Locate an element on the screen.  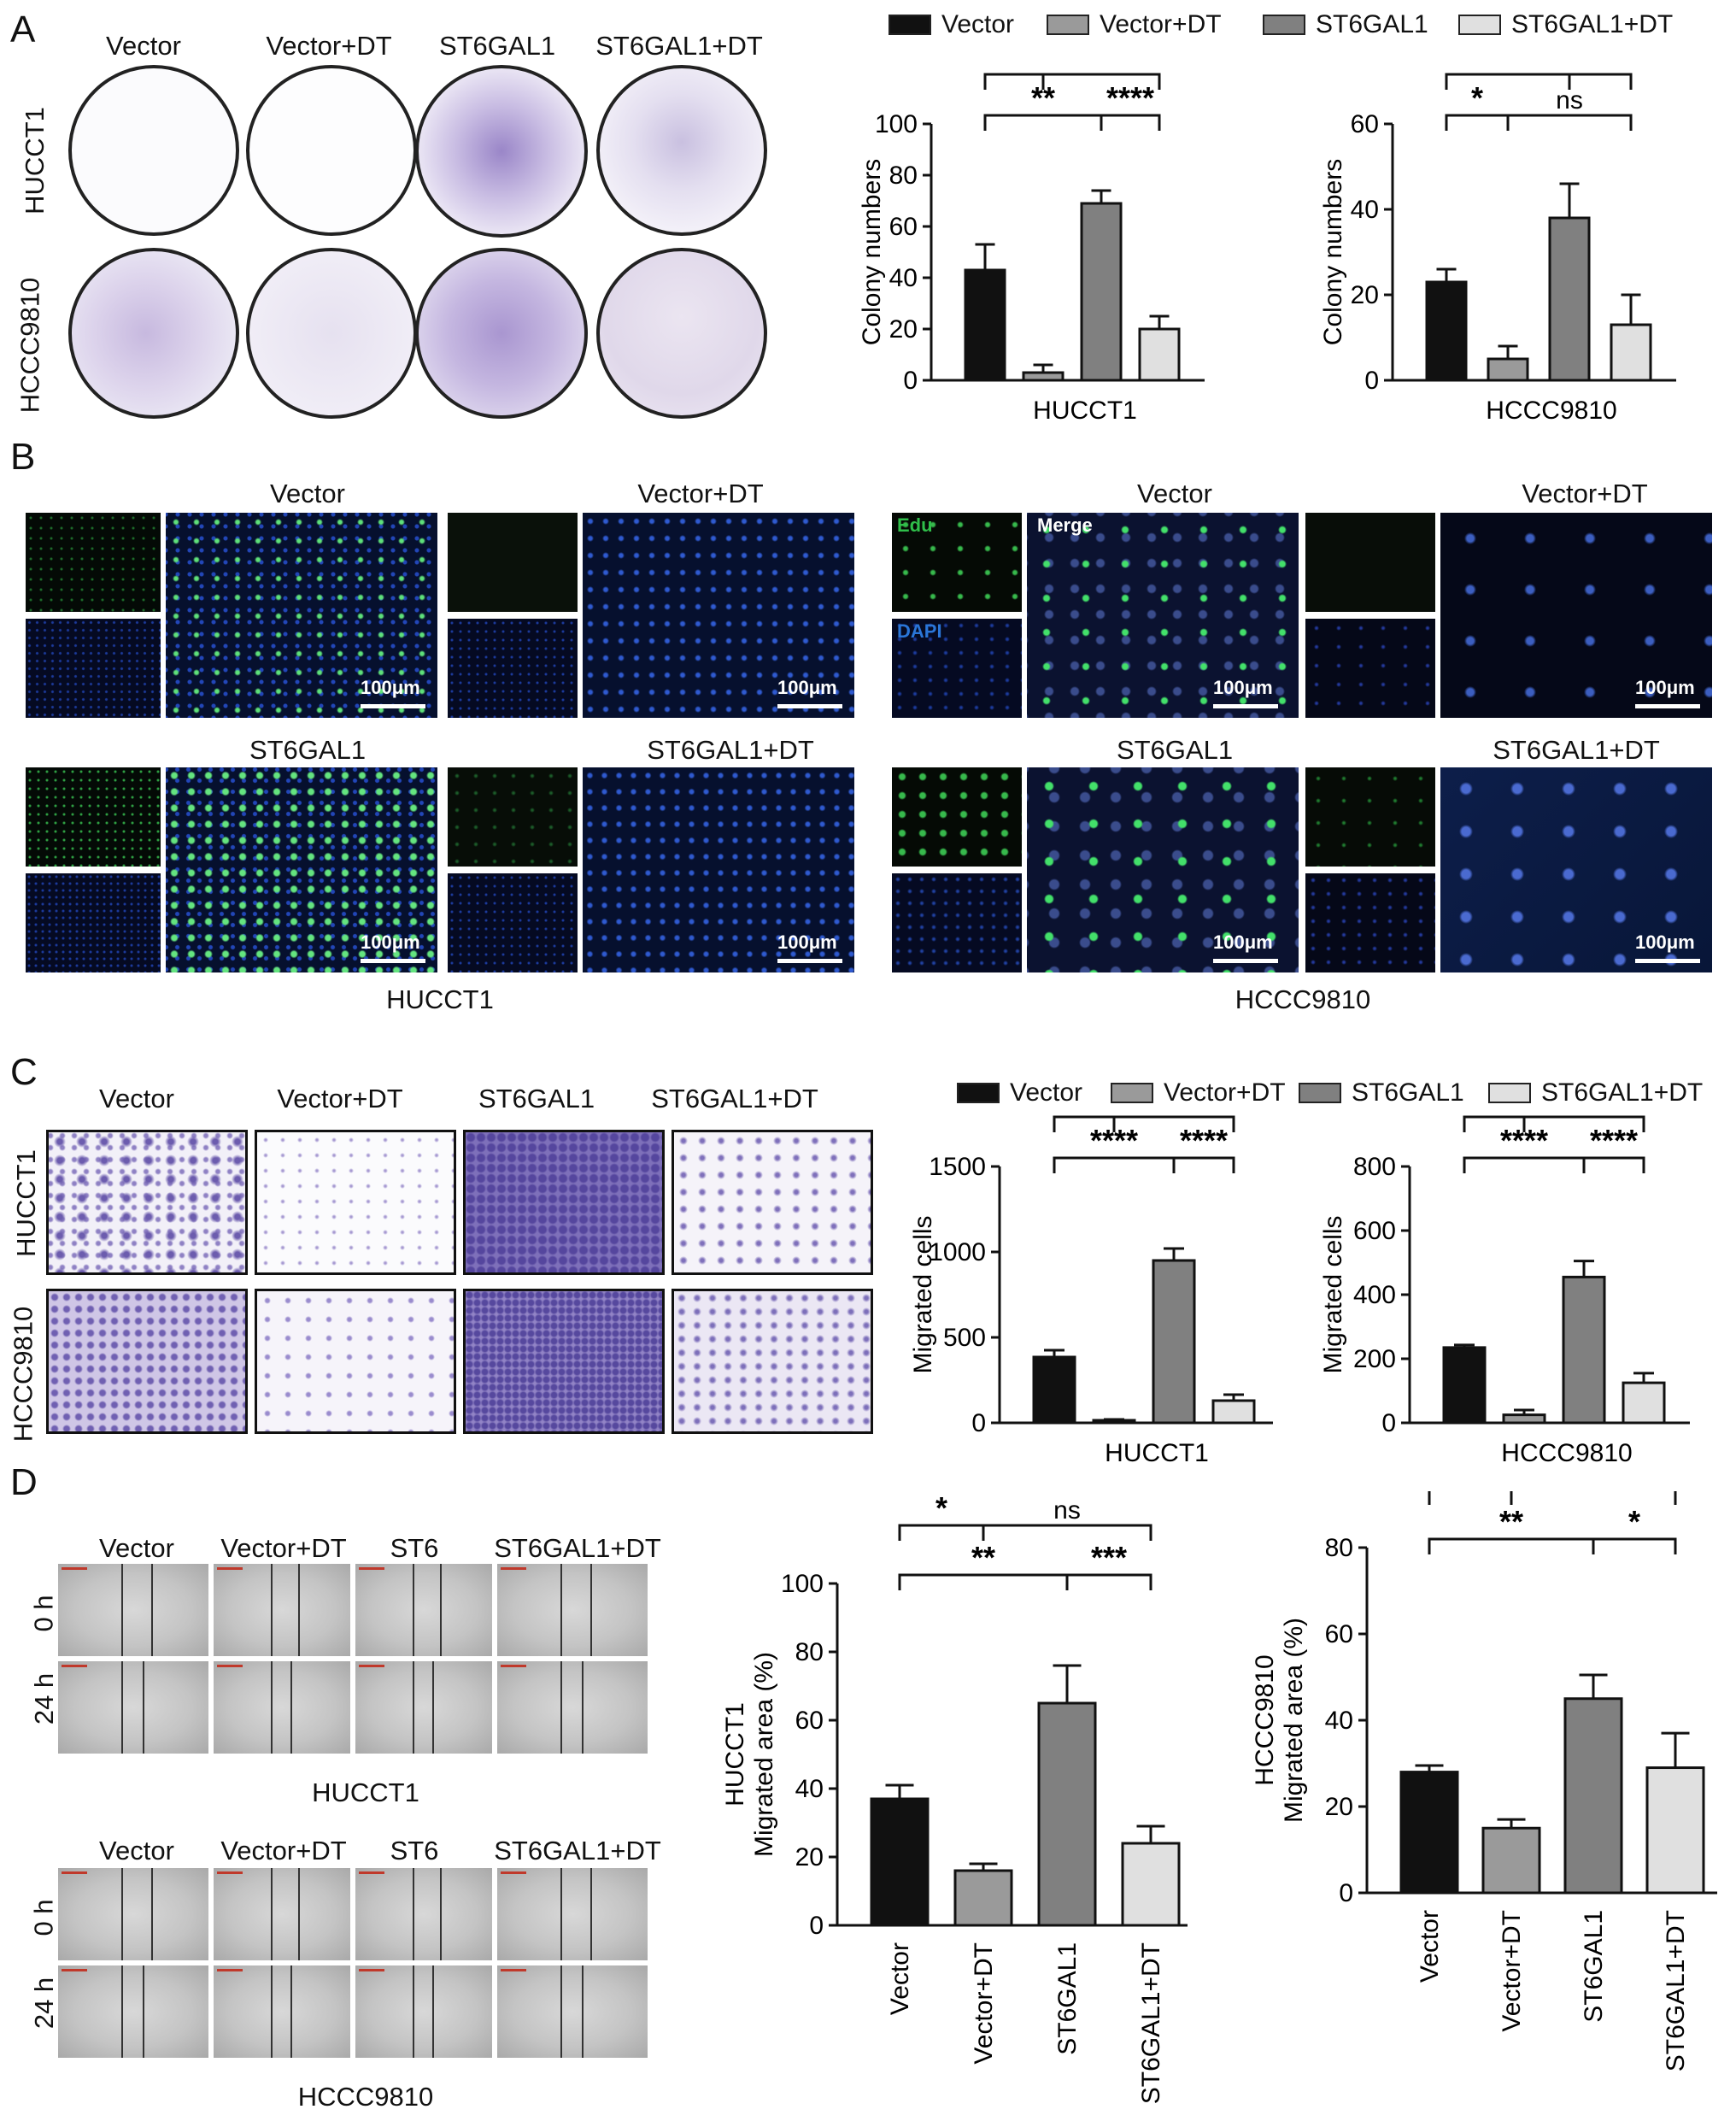
dapi-inset-hccc9810-vector-dt is located at coordinates (1370, 668).